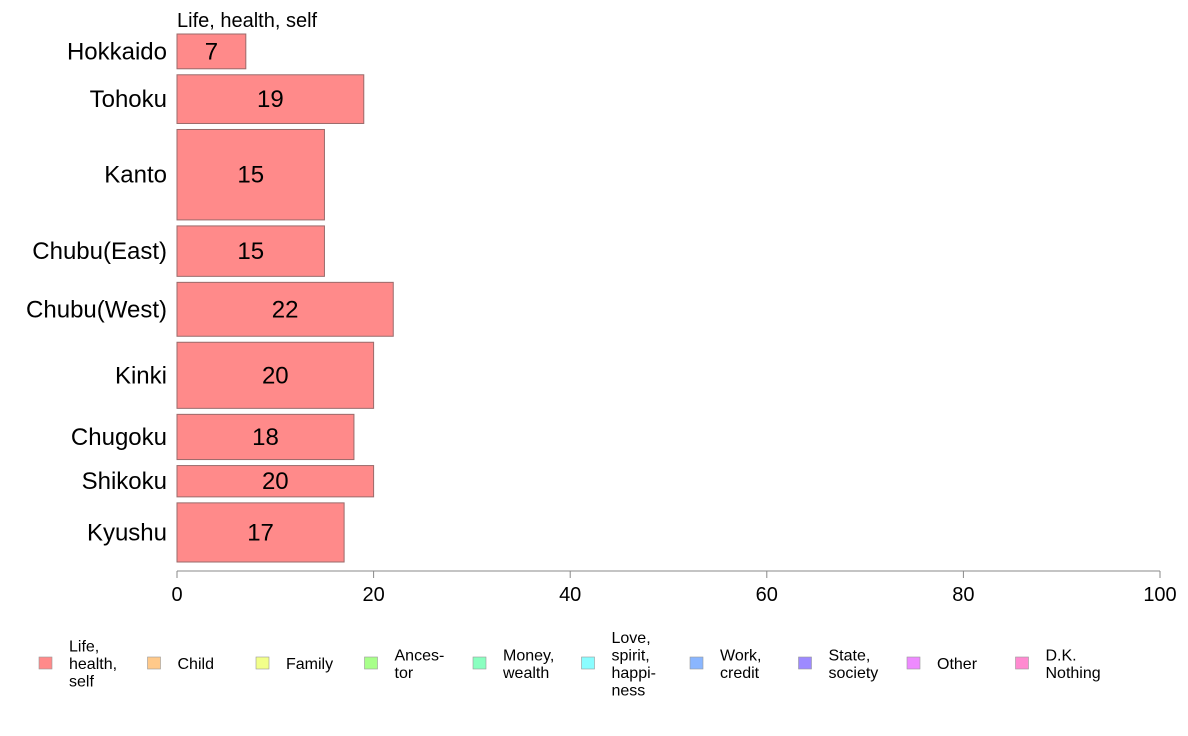  I want to click on series-title: Life, health, self, so click(247, 21).